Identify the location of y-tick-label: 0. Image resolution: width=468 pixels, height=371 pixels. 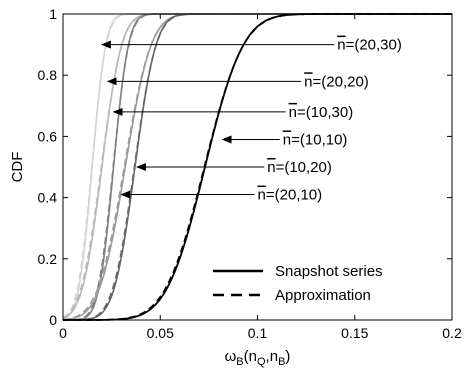
(53, 320).